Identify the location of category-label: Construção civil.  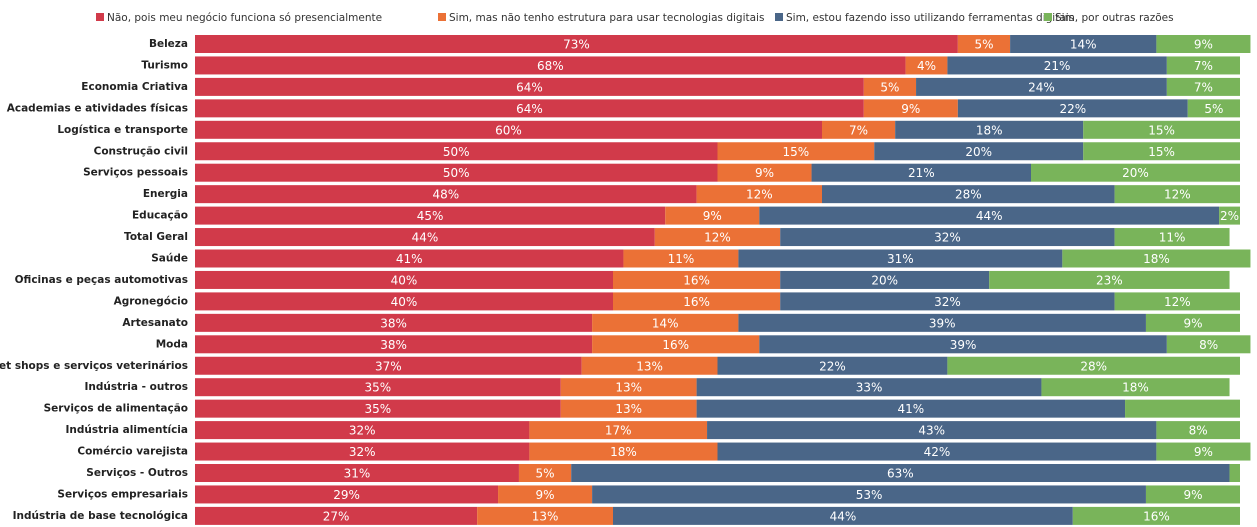
(141, 151).